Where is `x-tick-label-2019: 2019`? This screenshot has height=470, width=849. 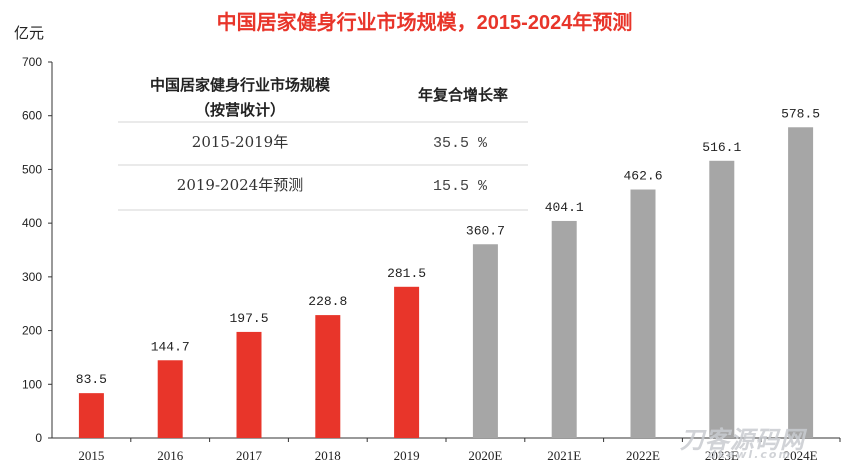 x-tick-label-2019: 2019 is located at coordinates (407, 455).